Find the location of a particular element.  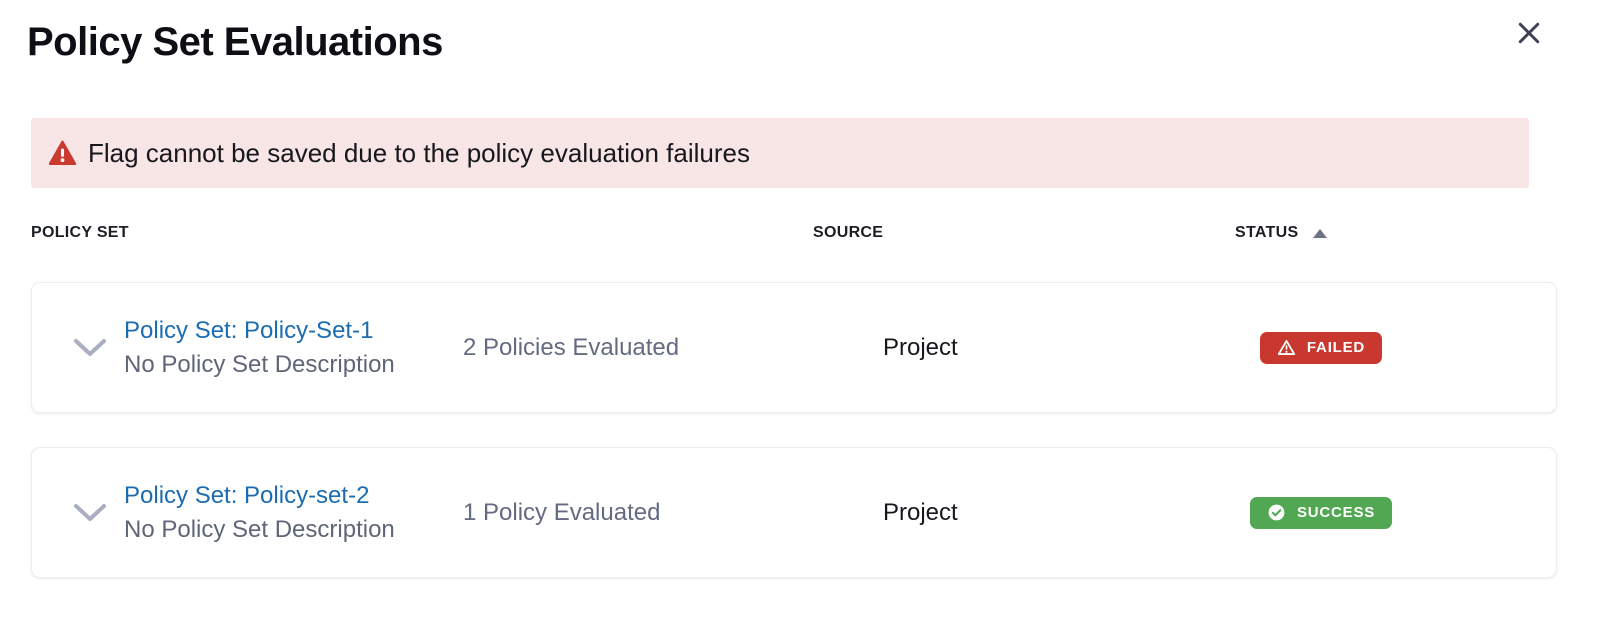

column-header-source: SOURCE is located at coordinates (848, 232).